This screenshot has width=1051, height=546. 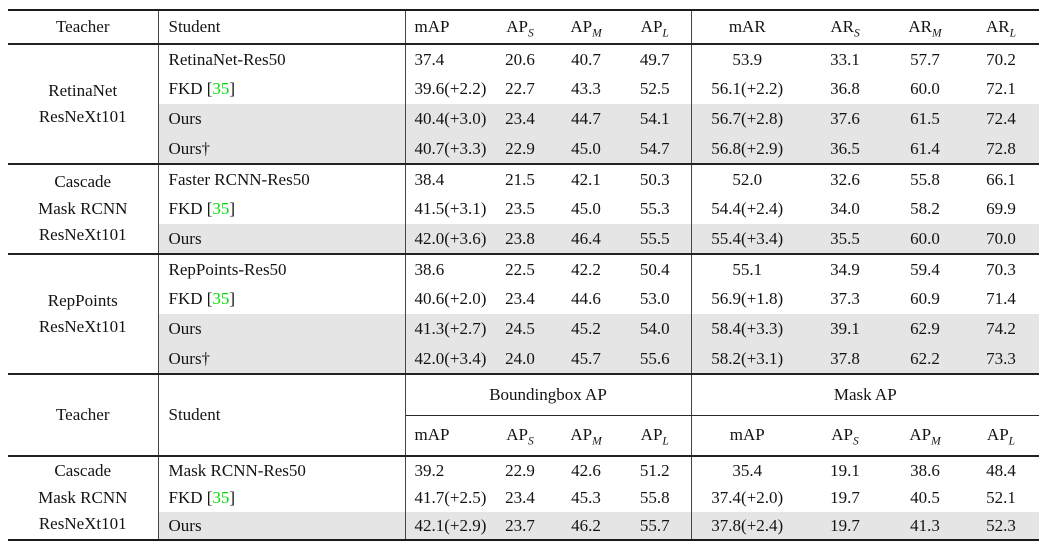 What do you see at coordinates (432, 26) in the screenshot?
I see `metric-label: mAP` at bounding box center [432, 26].